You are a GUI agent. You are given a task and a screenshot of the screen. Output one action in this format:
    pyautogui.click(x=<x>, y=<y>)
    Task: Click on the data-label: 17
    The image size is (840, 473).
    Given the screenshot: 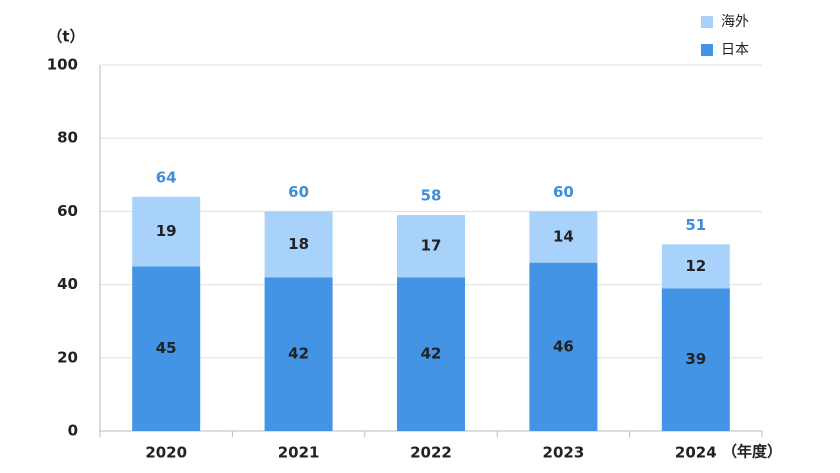 What is the action you would take?
    pyautogui.click(x=431, y=246)
    